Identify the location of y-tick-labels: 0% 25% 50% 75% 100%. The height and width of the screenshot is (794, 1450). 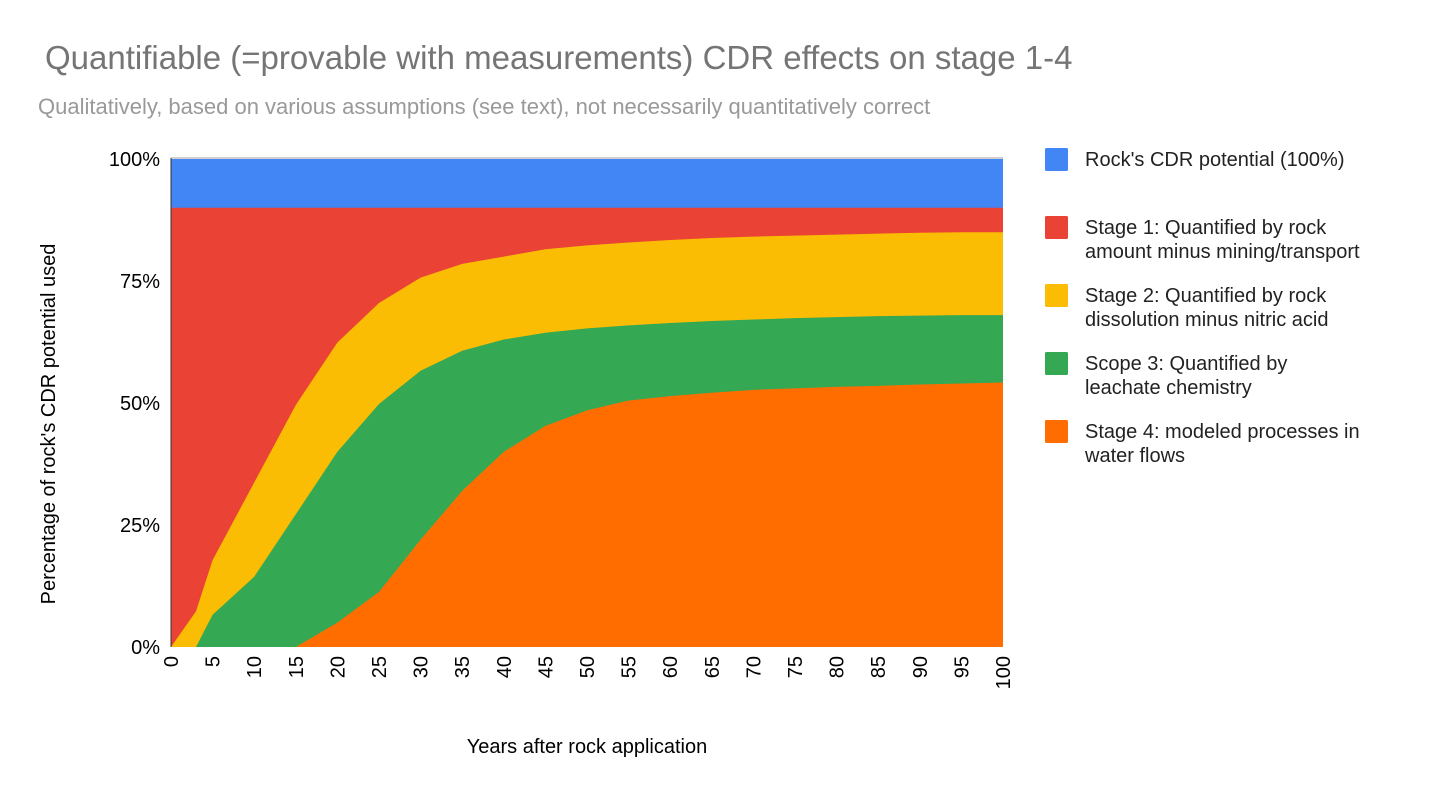
(134, 404).